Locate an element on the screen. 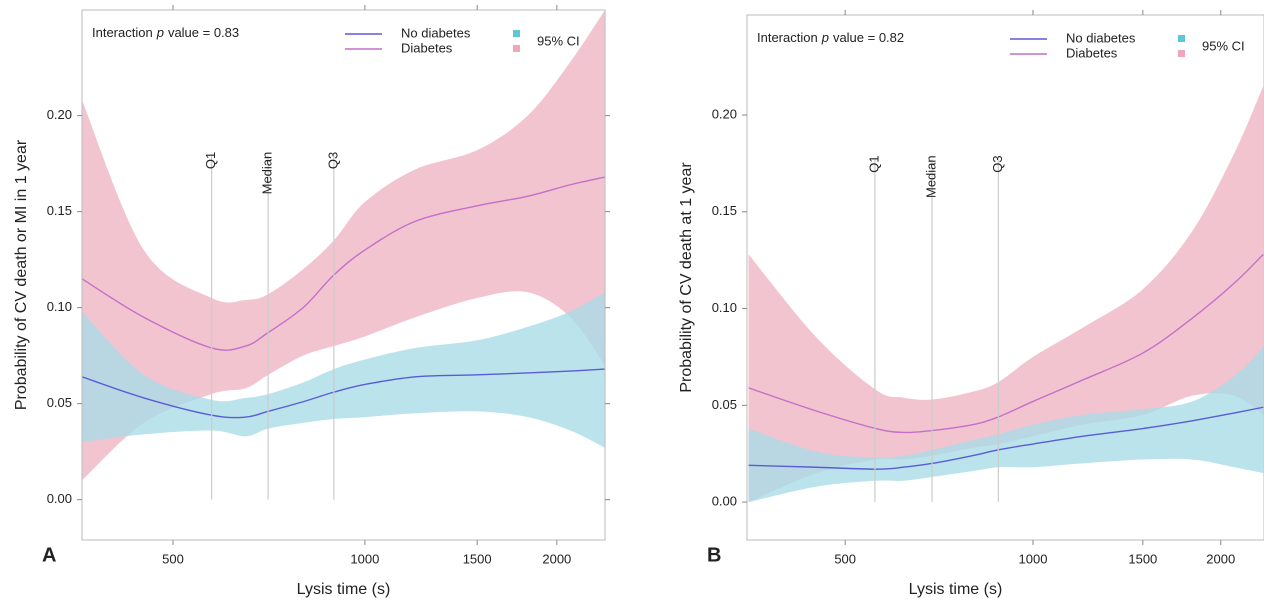 This screenshot has width=1264, height=601. y-axis-label: Probability of CV death at 1 year is located at coordinates (686, 277).